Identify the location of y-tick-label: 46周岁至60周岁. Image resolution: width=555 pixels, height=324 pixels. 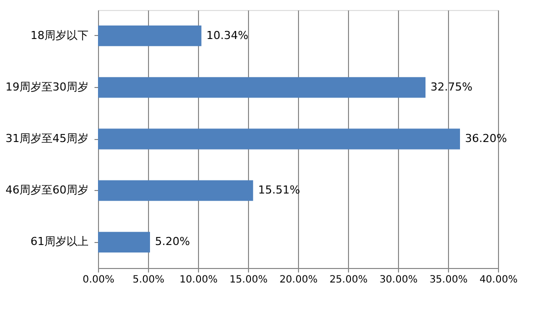
(47, 190).